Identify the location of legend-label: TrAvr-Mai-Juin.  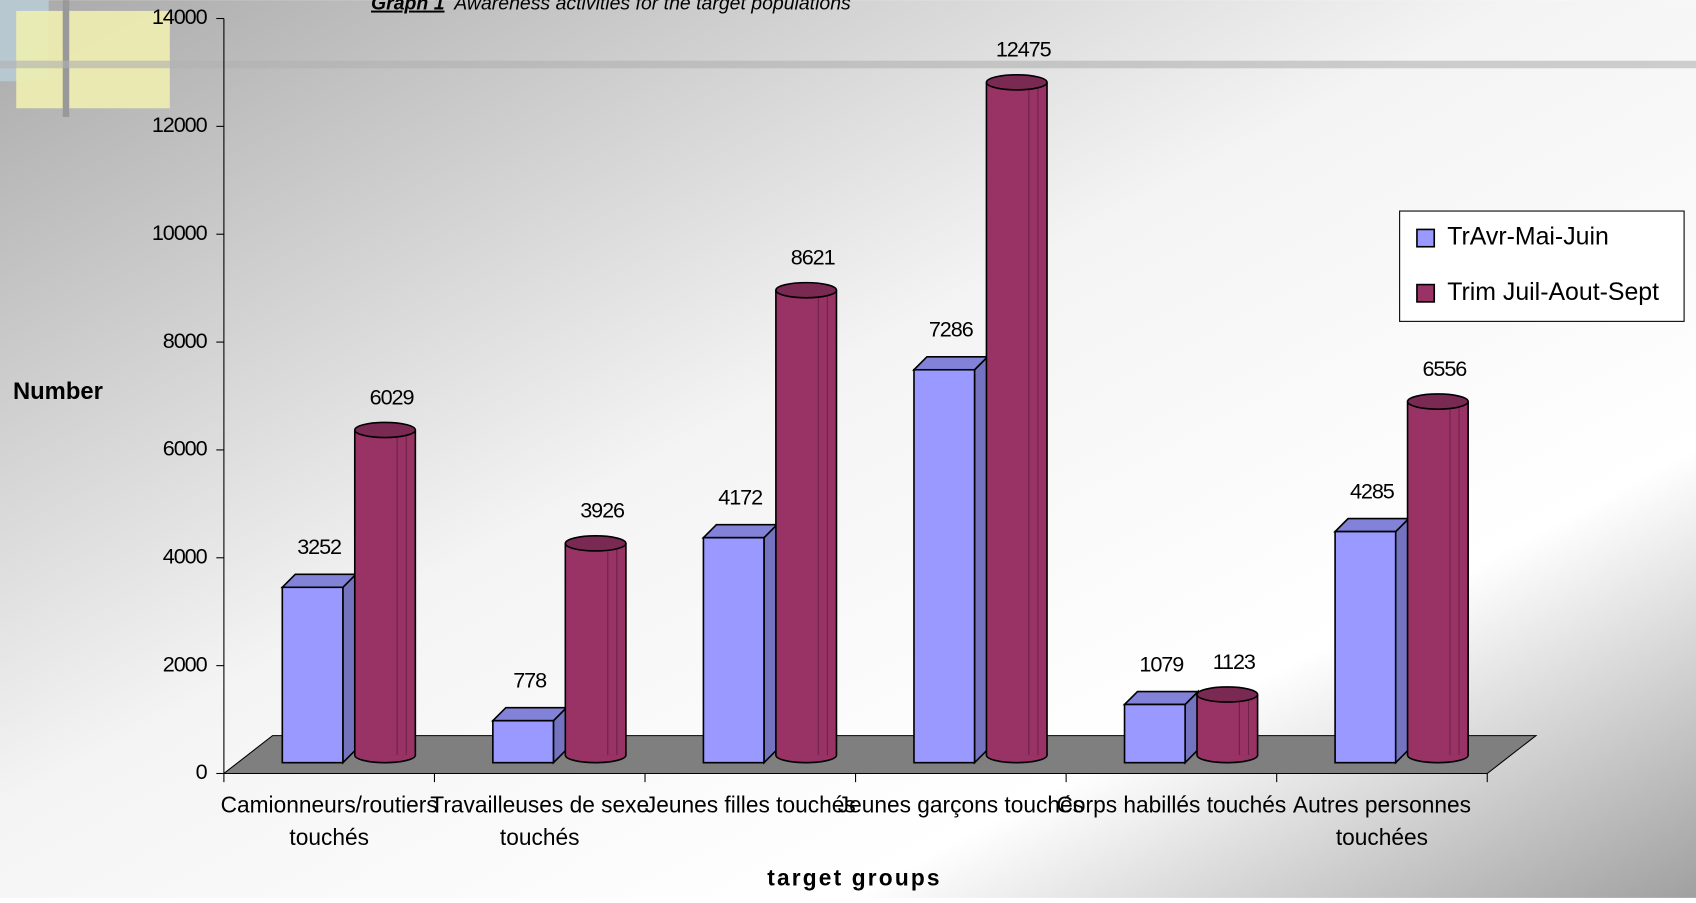
(1528, 237).